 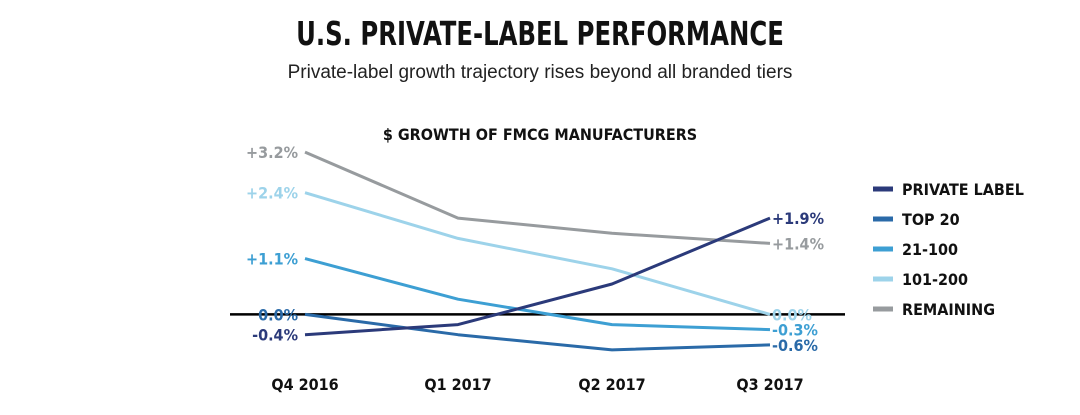 What do you see at coordinates (795, 345) in the screenshot?
I see `end-label-top-20: -0.6%` at bounding box center [795, 345].